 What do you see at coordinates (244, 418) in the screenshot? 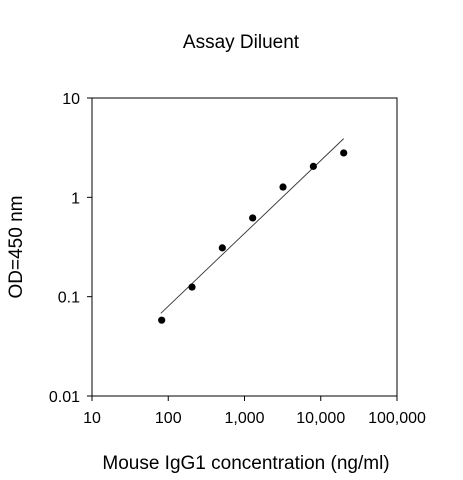
I see `x-tick-label: 1,000` at bounding box center [244, 418].